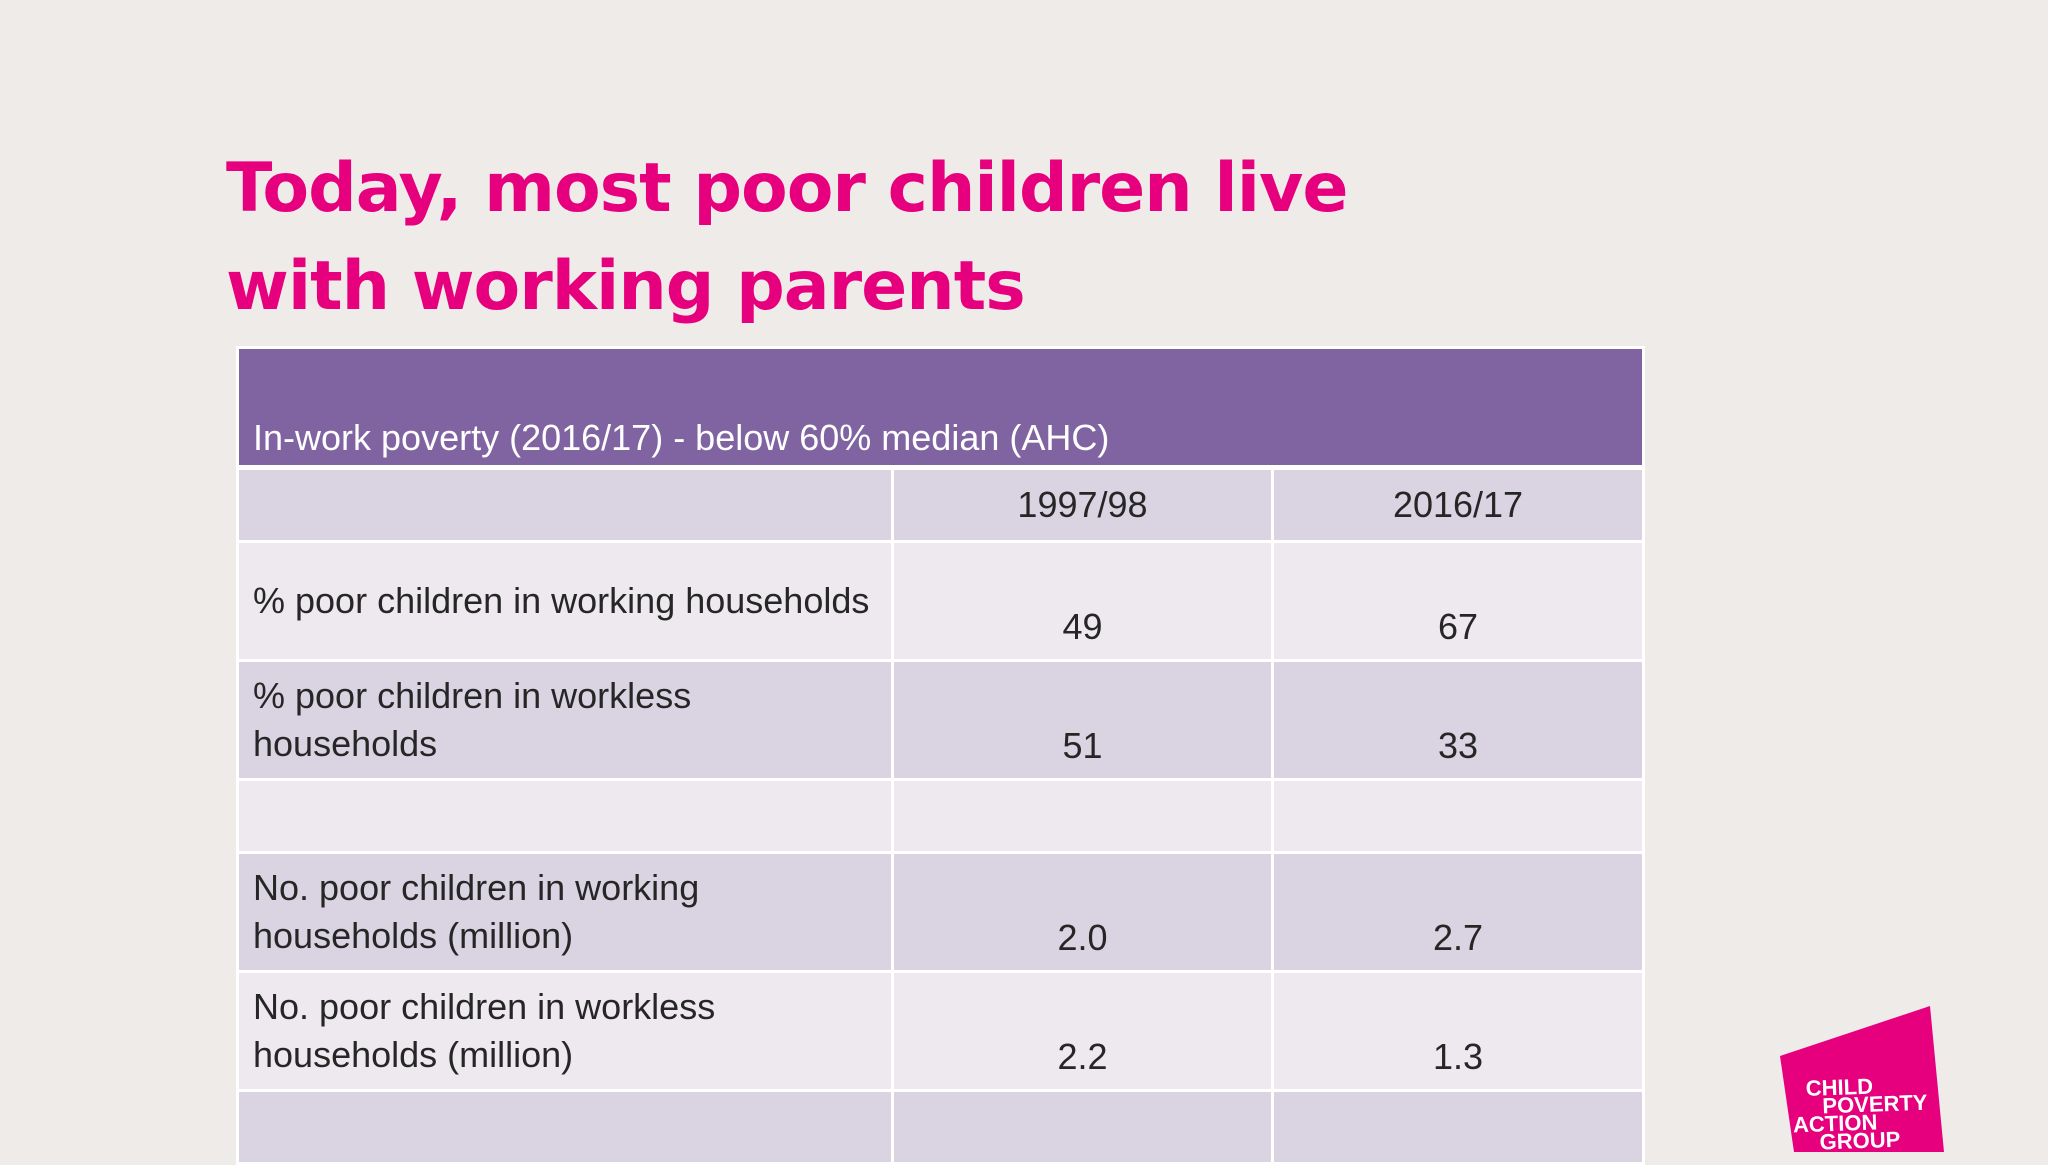  I want to click on logo-shape, so click(1862, 1079).